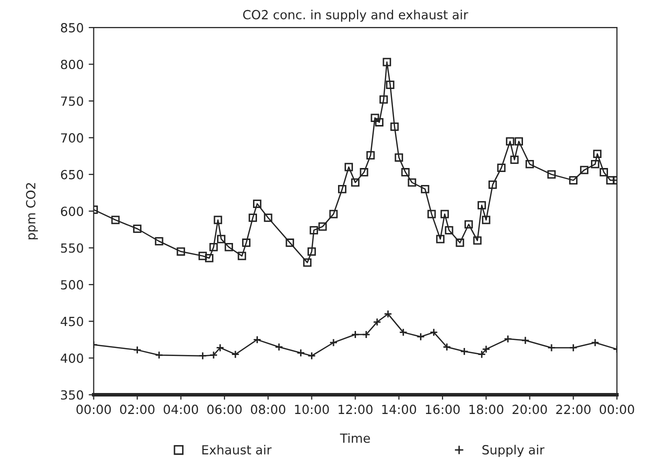 This screenshot has height=459, width=646. Describe the element at coordinates (72, 358) in the screenshot. I see `y-tick-label: 400` at that location.